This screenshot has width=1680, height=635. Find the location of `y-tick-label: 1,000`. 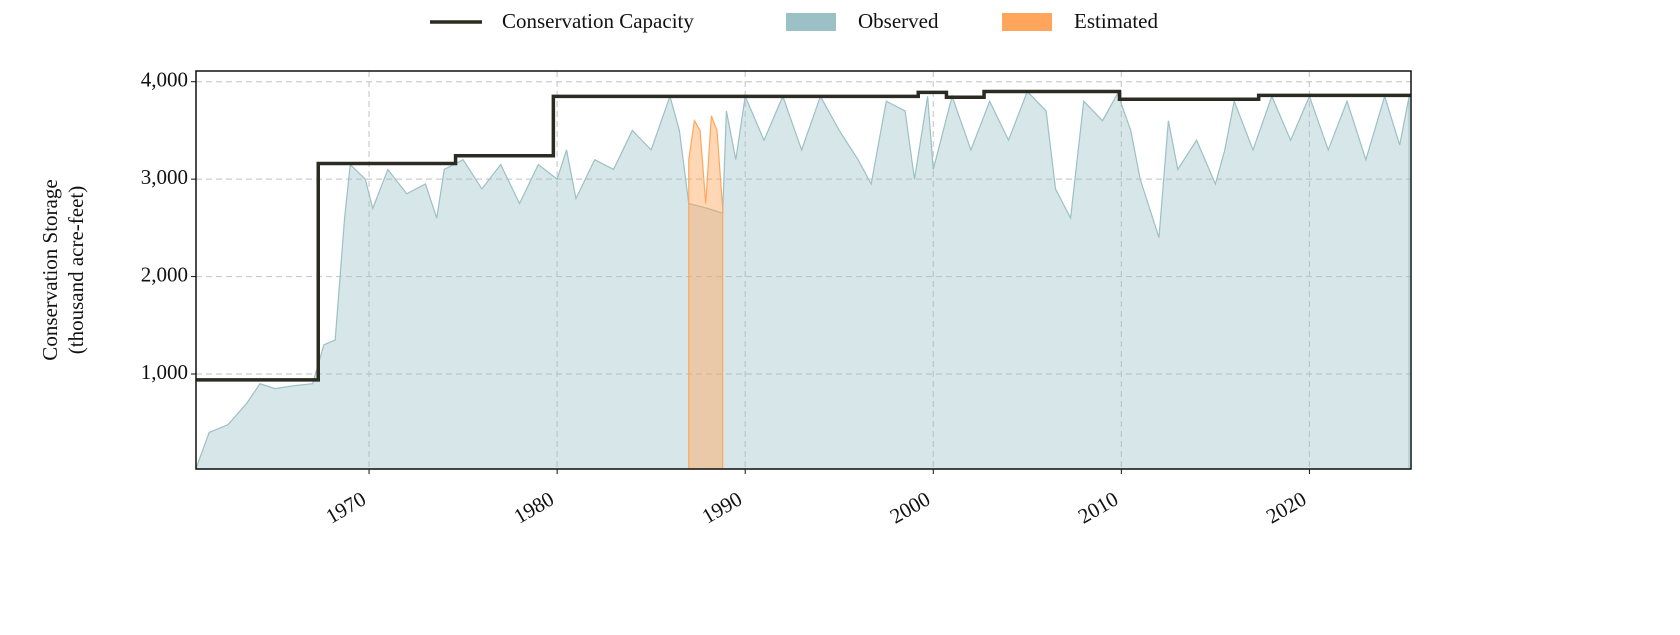

y-tick-label: 1,000 is located at coordinates (164, 372).